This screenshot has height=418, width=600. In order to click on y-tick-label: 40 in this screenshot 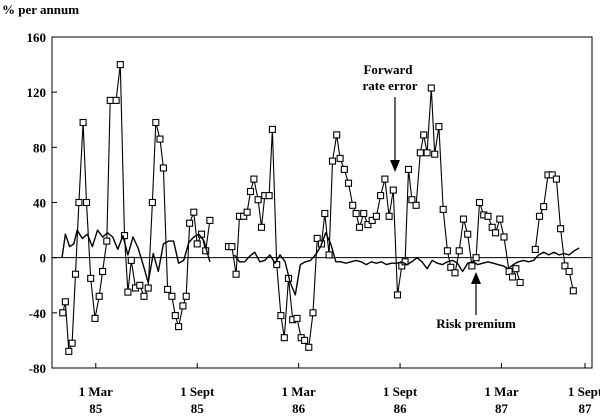, I will do `click(39, 203)`.